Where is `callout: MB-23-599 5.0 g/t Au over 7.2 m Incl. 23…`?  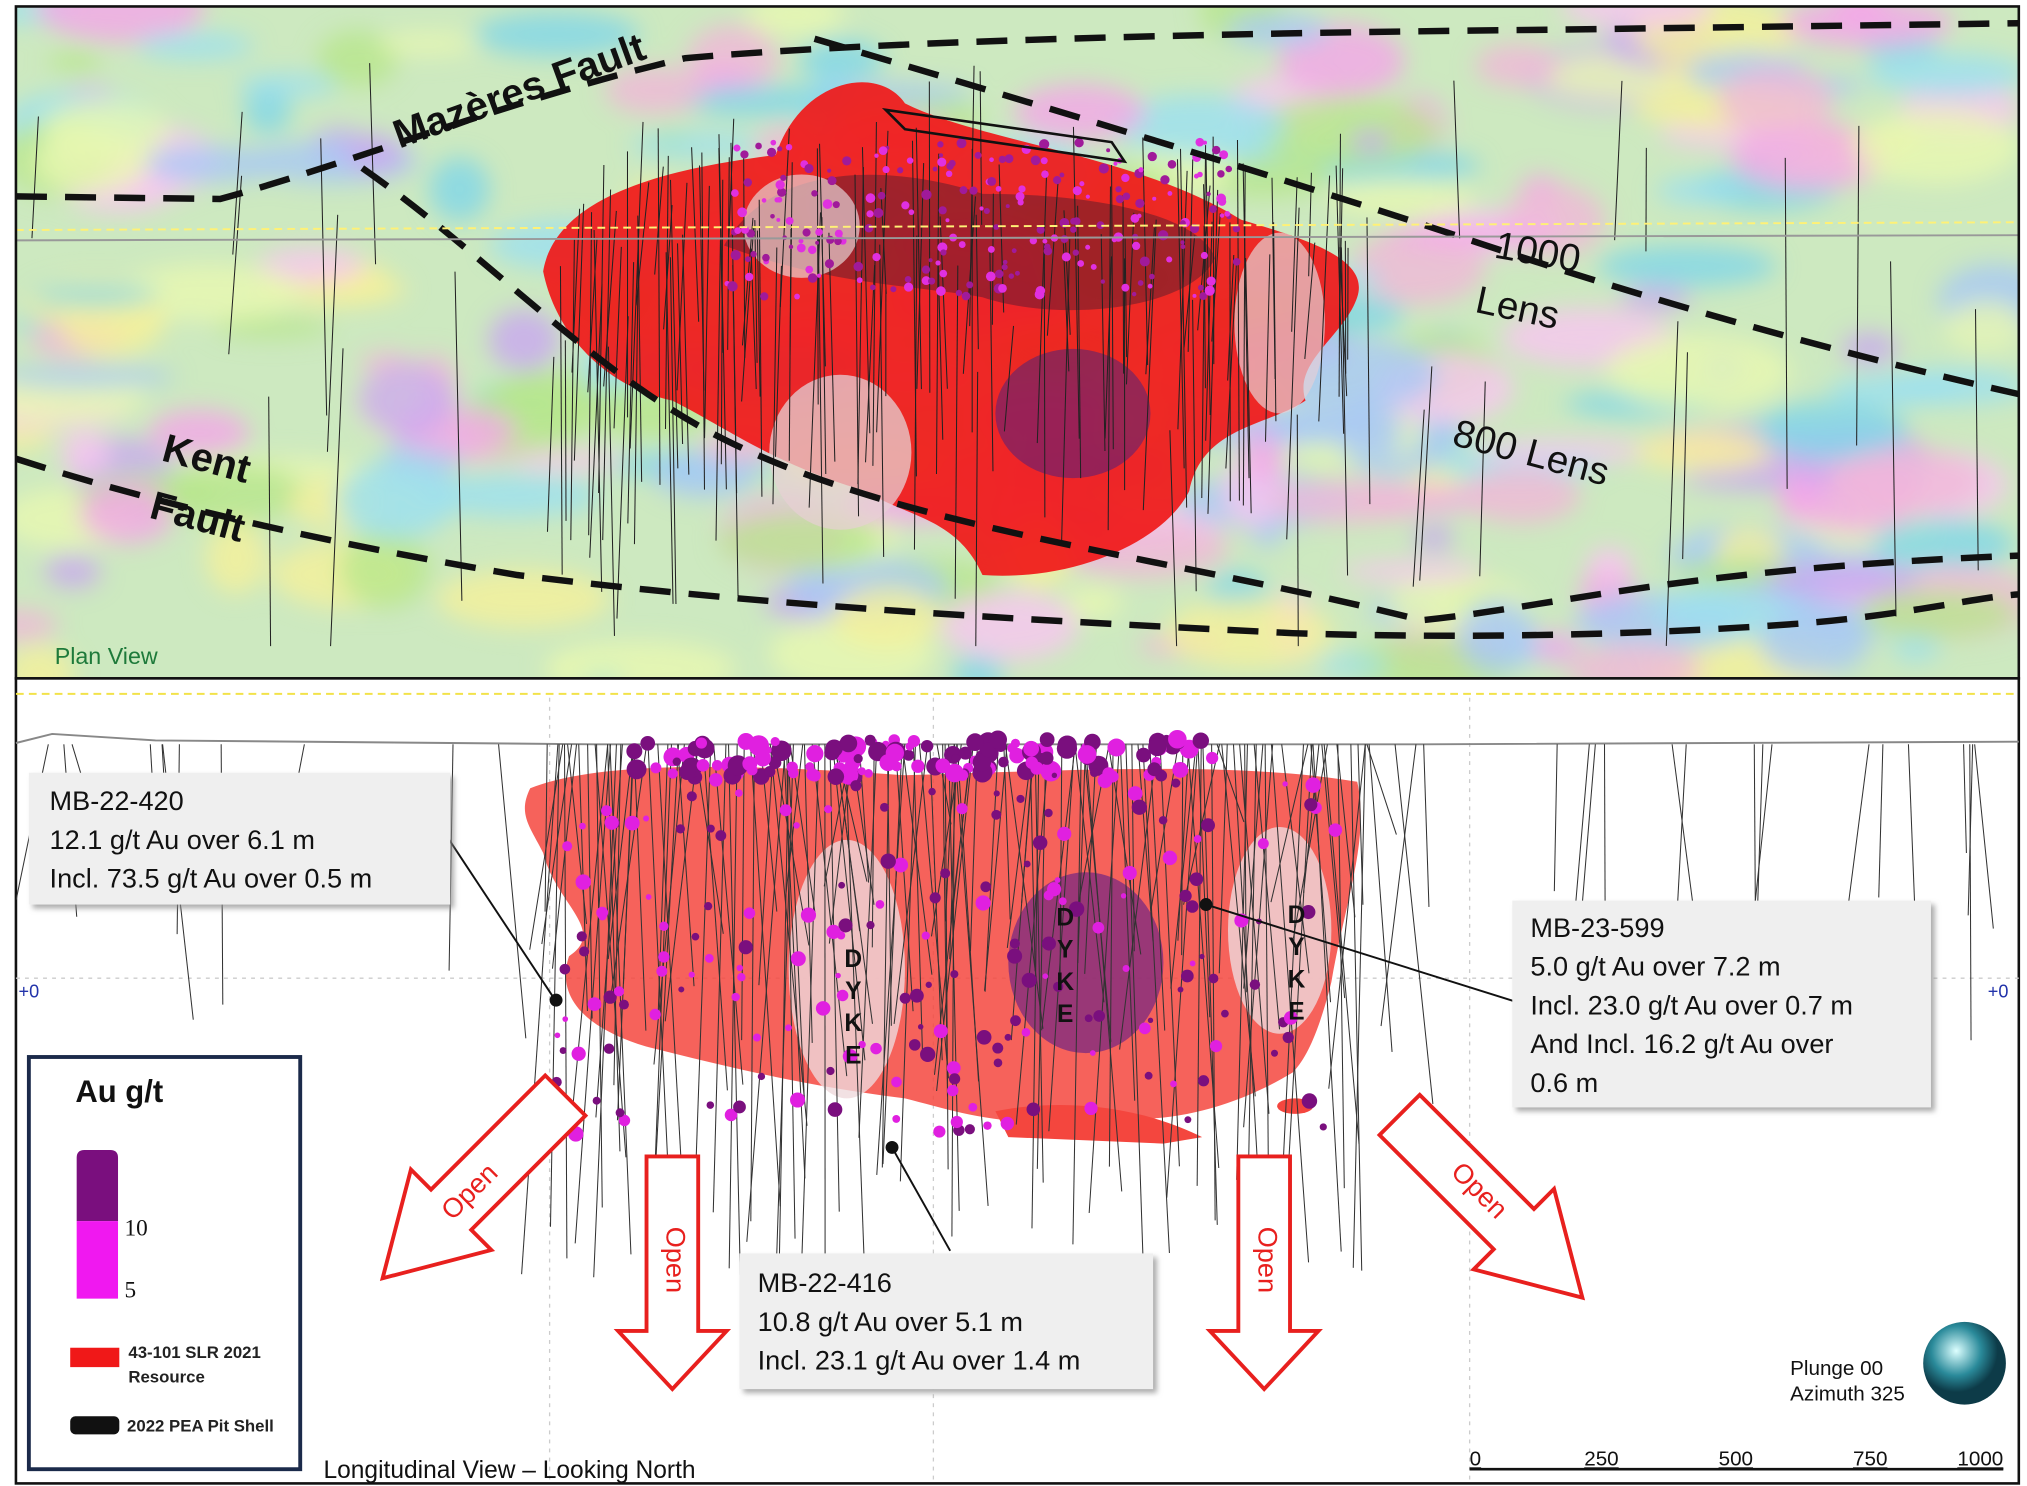
callout: MB-23-599 5.0 g/t Au over 7.2 m Incl. 23… is located at coordinates (1721, 1004).